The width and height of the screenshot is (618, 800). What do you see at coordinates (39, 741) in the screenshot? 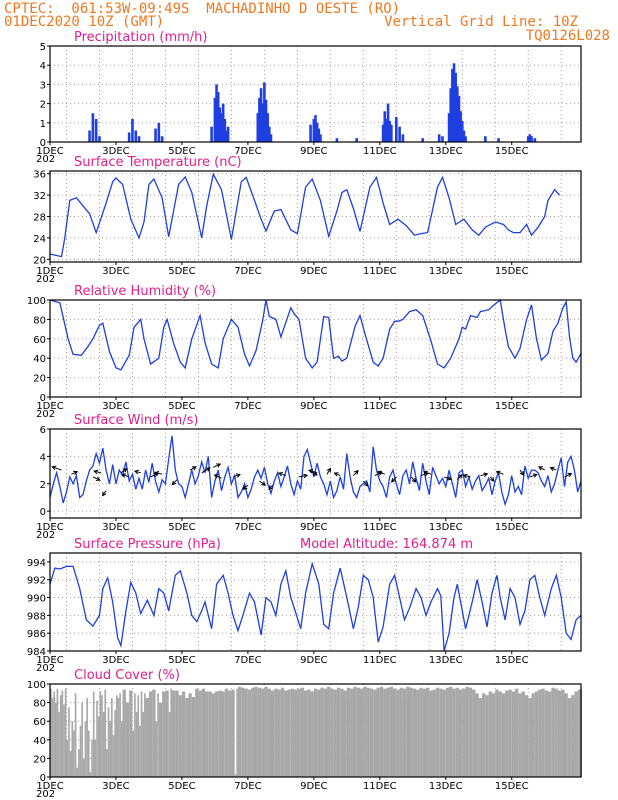
I see `y-tick-label: 40` at bounding box center [39, 741].